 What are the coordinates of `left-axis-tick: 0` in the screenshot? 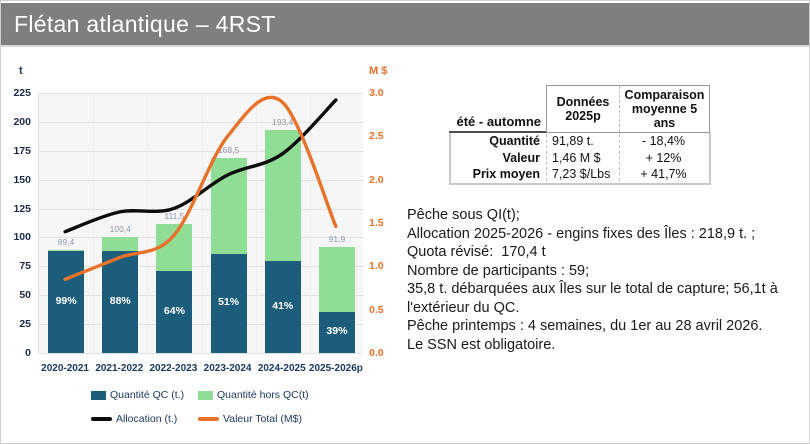 It's located at (28, 353).